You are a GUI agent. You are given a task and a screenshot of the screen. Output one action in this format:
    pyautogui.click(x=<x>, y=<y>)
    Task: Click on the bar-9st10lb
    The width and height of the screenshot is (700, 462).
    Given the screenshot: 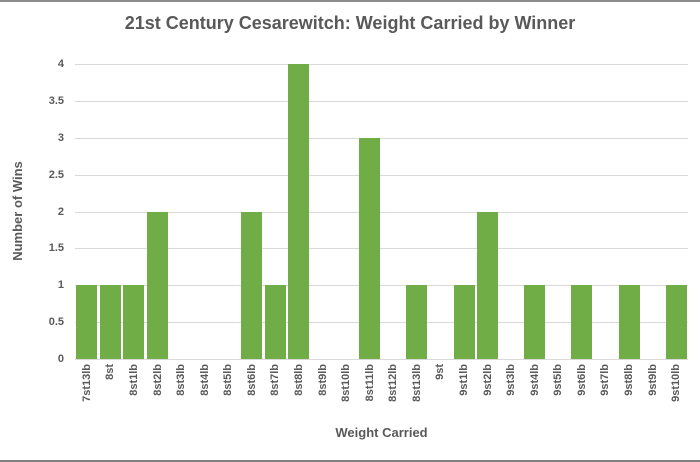 What is the action you would take?
    pyautogui.click(x=676, y=322)
    